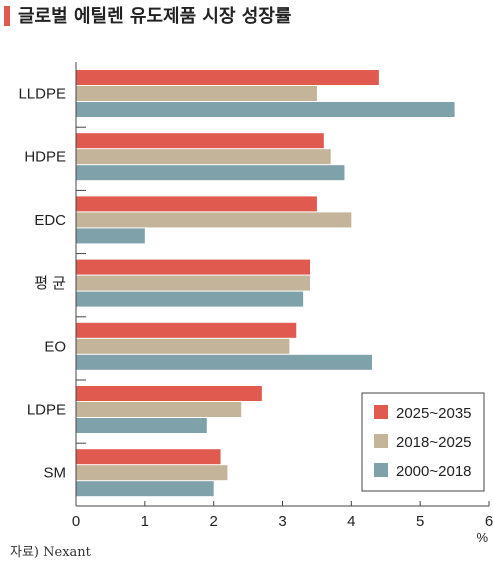 Image resolution: width=493 pixels, height=563 pixels. Describe the element at coordinates (224, 362) in the screenshot. I see `bar-2000~2018-EO` at that location.